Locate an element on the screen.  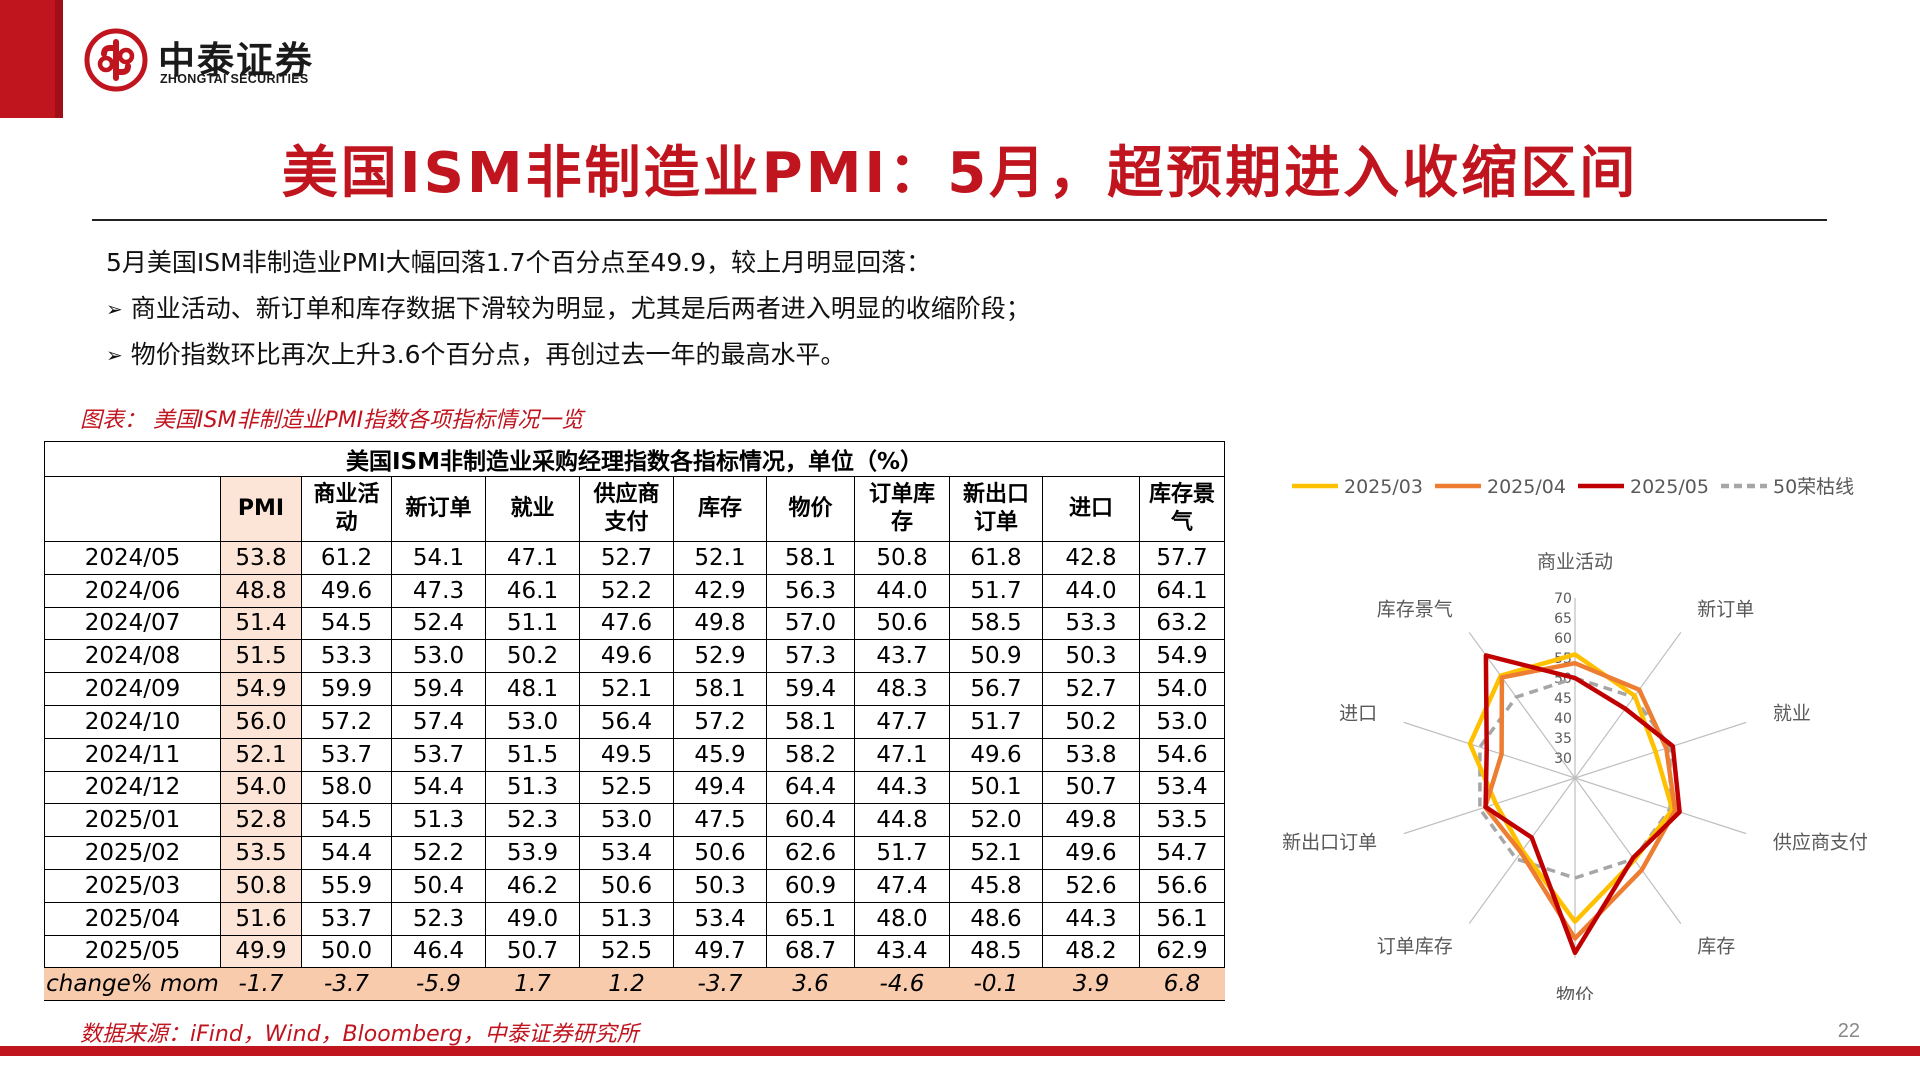
table-cell: 64.1 is located at coordinates (1182, 590).